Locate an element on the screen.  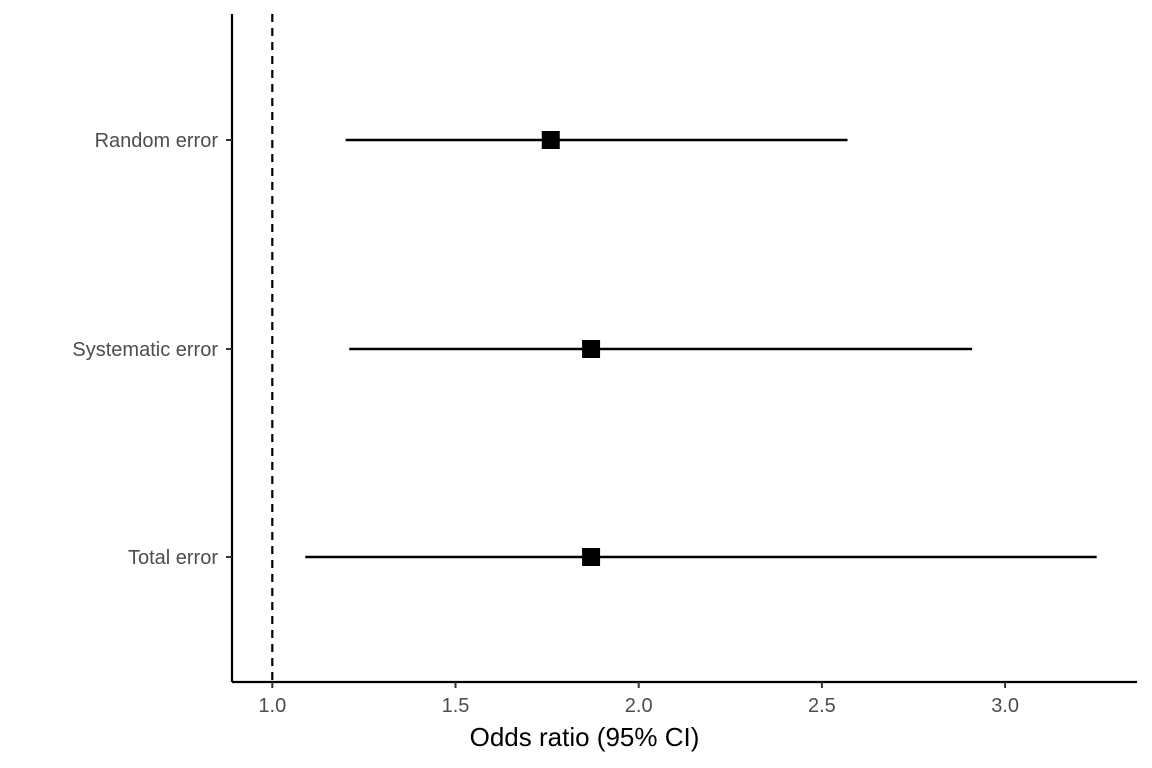
y-tick-label: Random error is located at coordinates (157, 141).